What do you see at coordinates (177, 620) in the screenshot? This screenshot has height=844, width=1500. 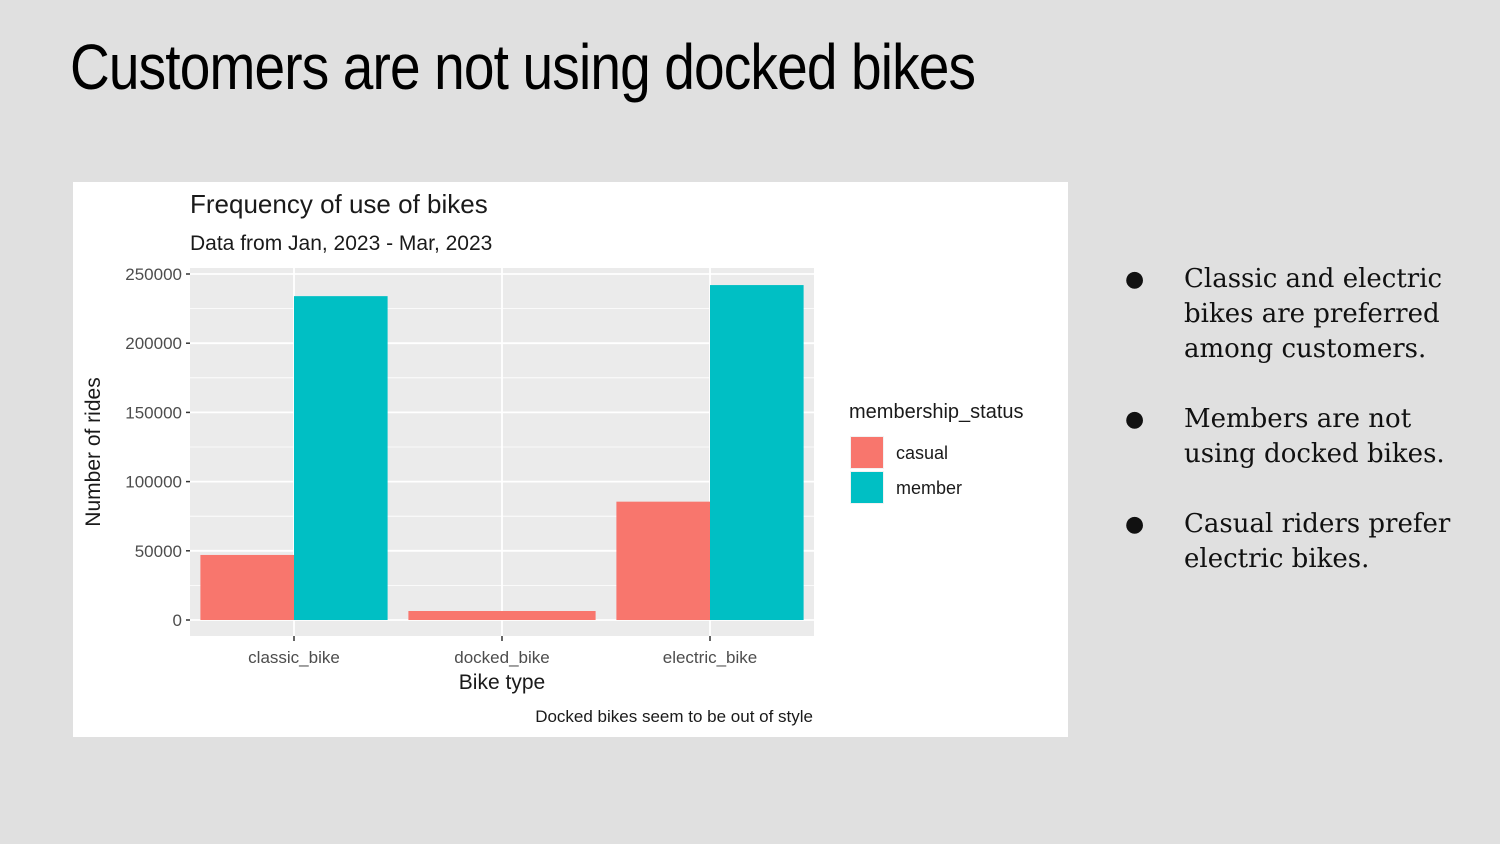 I see `y-tick-label: 0` at bounding box center [177, 620].